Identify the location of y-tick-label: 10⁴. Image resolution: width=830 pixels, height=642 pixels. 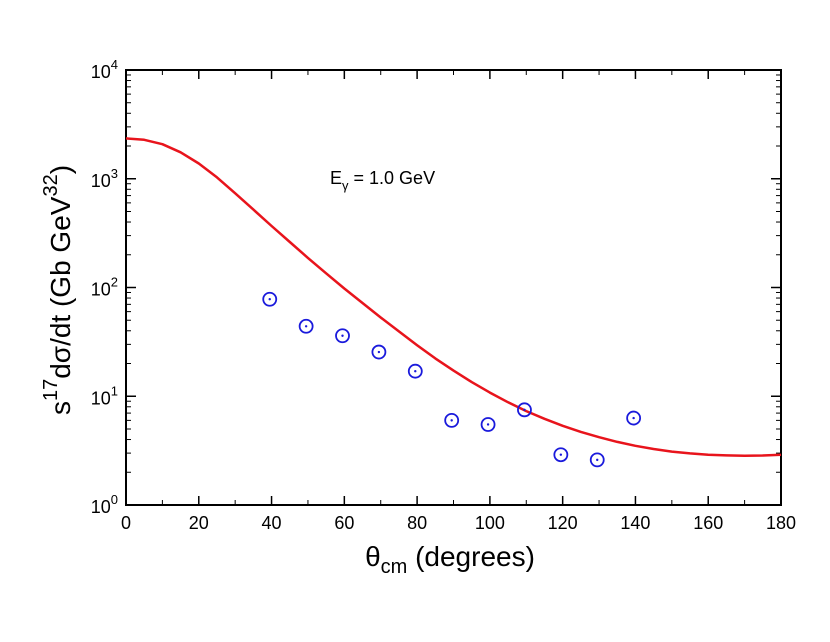
(104, 69).